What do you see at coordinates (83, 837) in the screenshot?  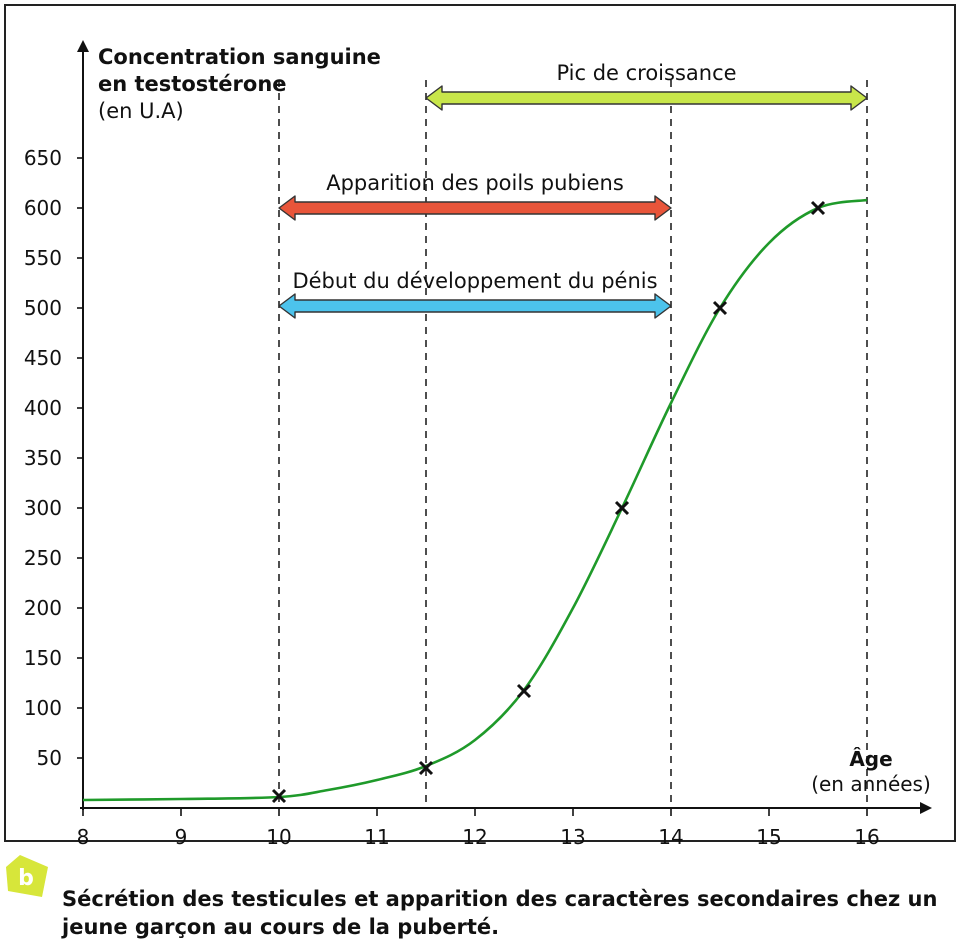 I see `x-tick-label-8: 8` at bounding box center [83, 837].